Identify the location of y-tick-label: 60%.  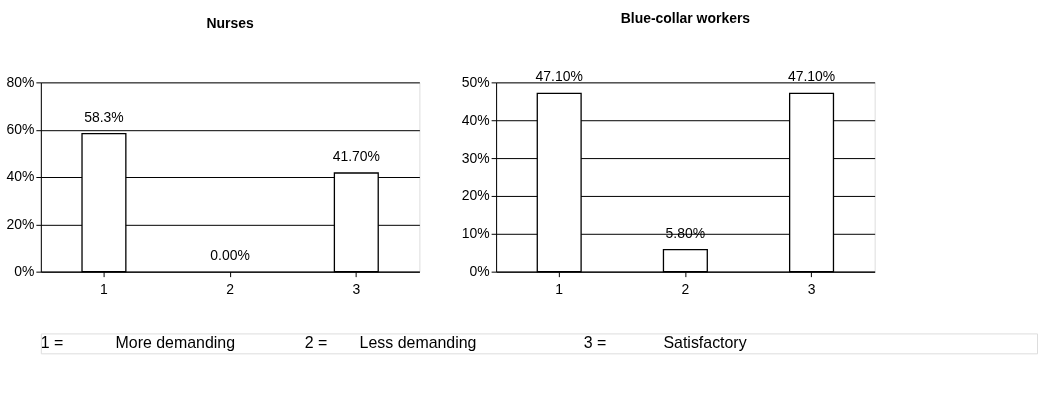
(20, 129).